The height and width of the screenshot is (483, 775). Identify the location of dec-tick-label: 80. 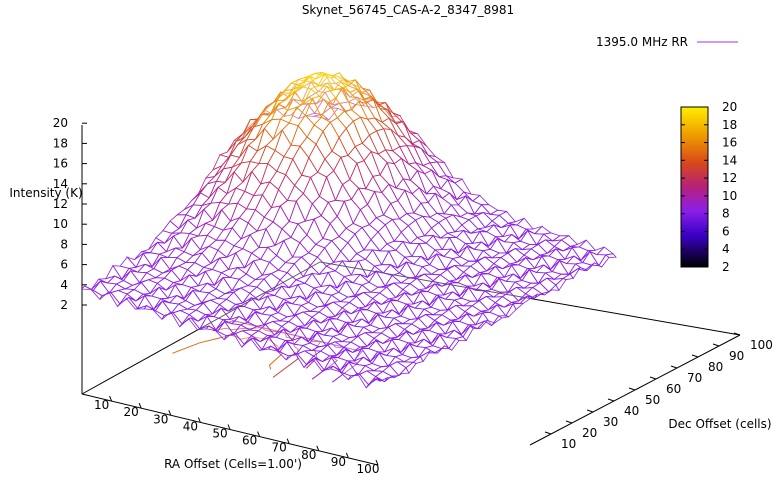
(715, 367).